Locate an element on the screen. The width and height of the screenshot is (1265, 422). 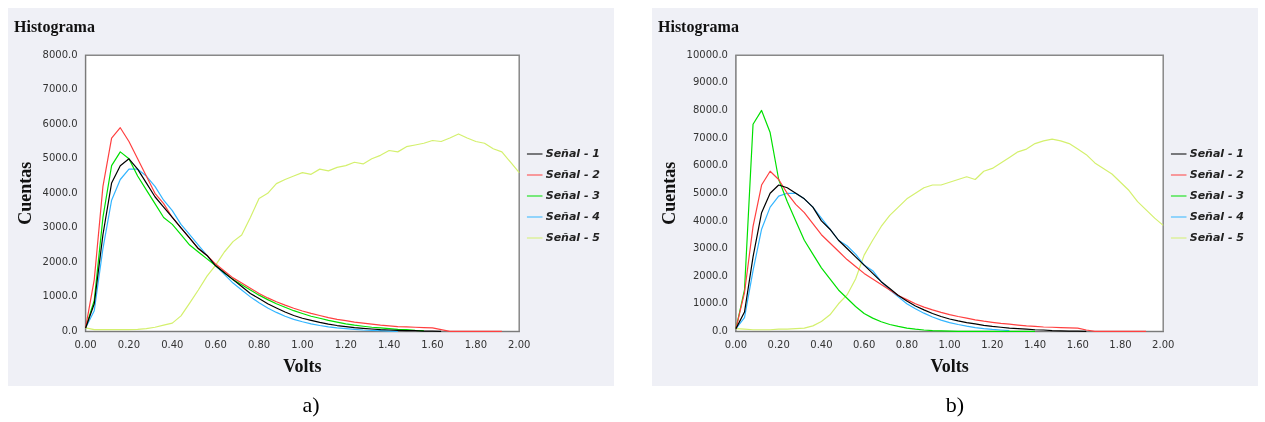
text: a) is located at coordinates (311, 405).